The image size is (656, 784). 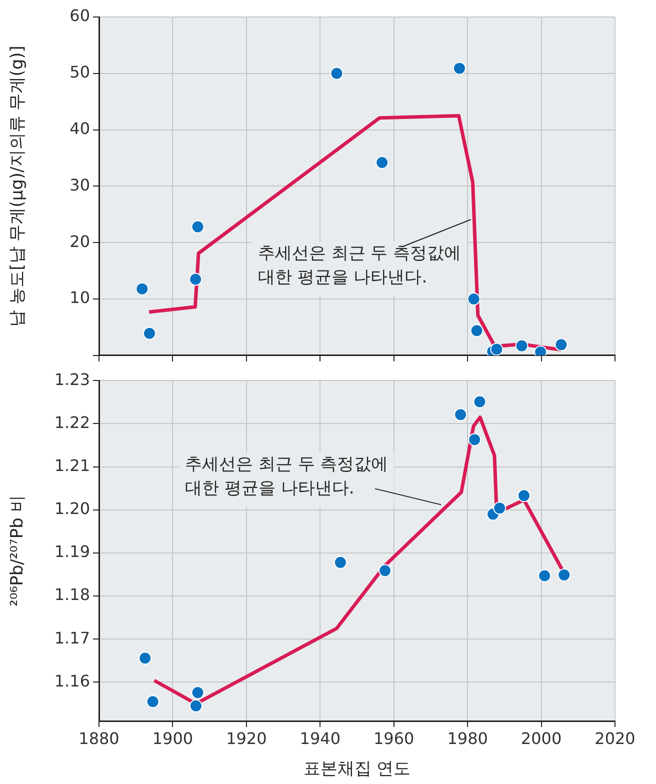 What do you see at coordinates (541, 738) in the screenshot?
I see `x-tick-label: 2000` at bounding box center [541, 738].